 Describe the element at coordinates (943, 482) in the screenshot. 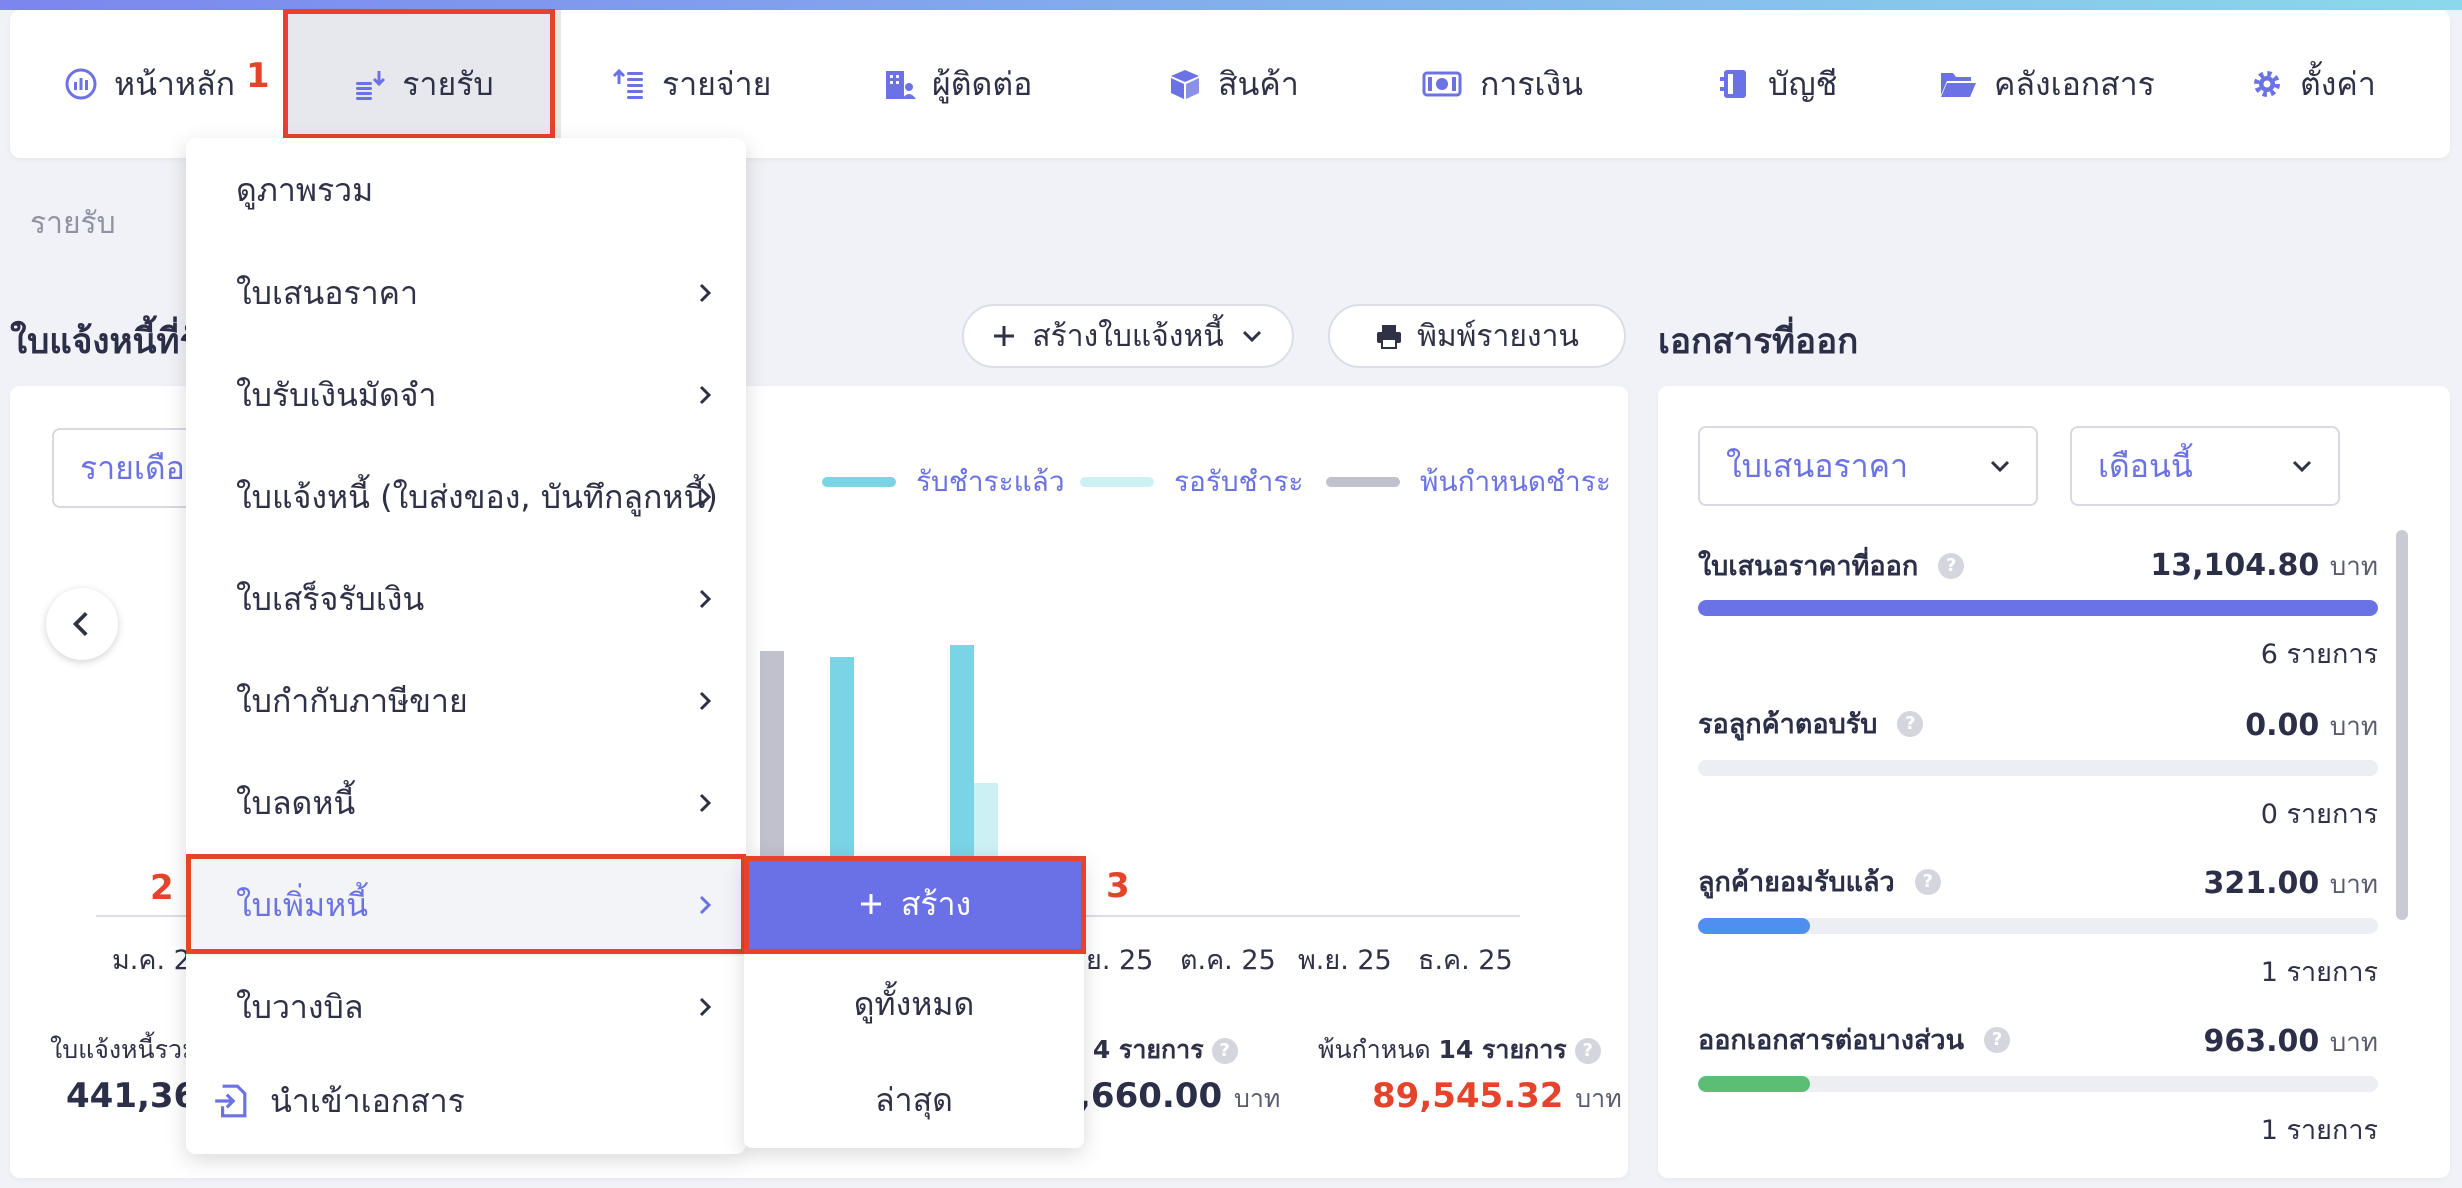

I see `legend-paid: รับชำระแล้ว` at that location.